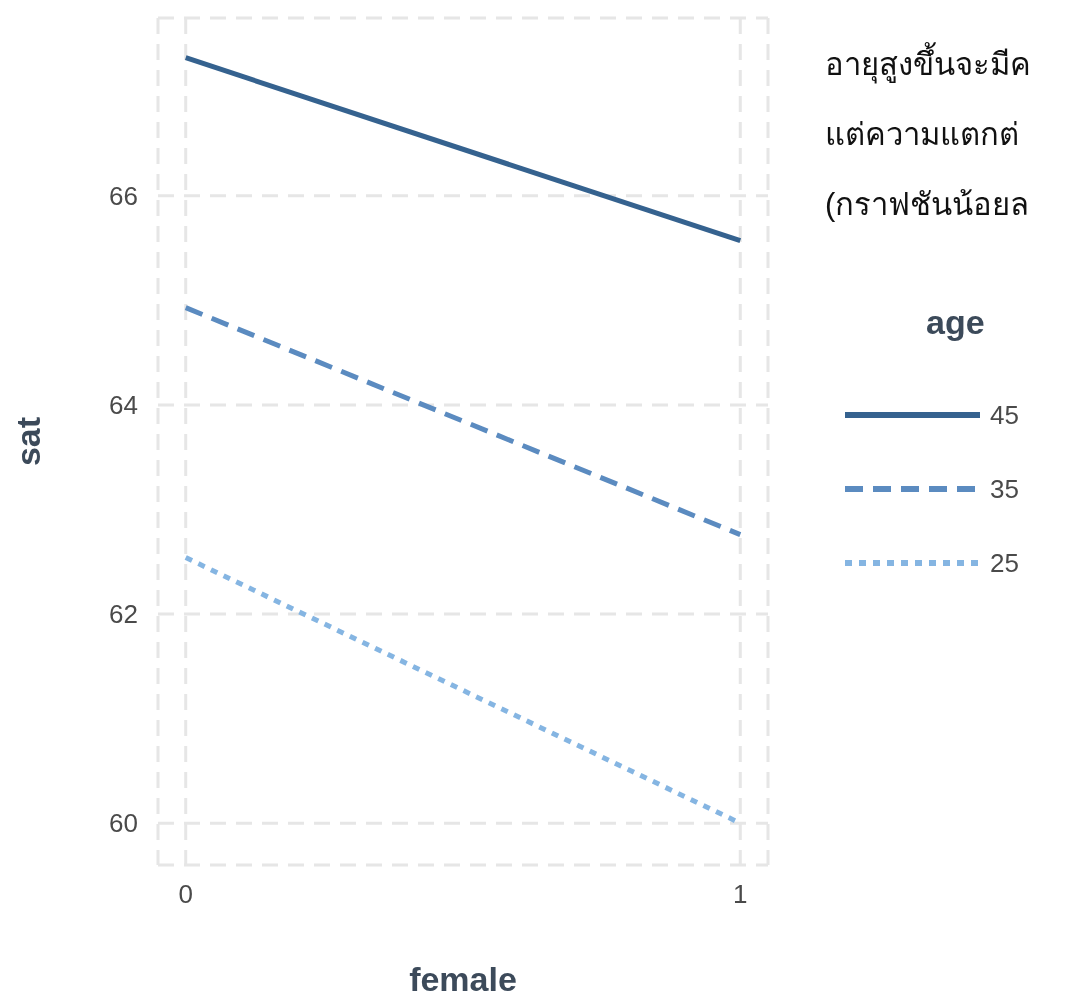  What do you see at coordinates (123, 196) in the screenshot?
I see `y-tick-label: 66` at bounding box center [123, 196].